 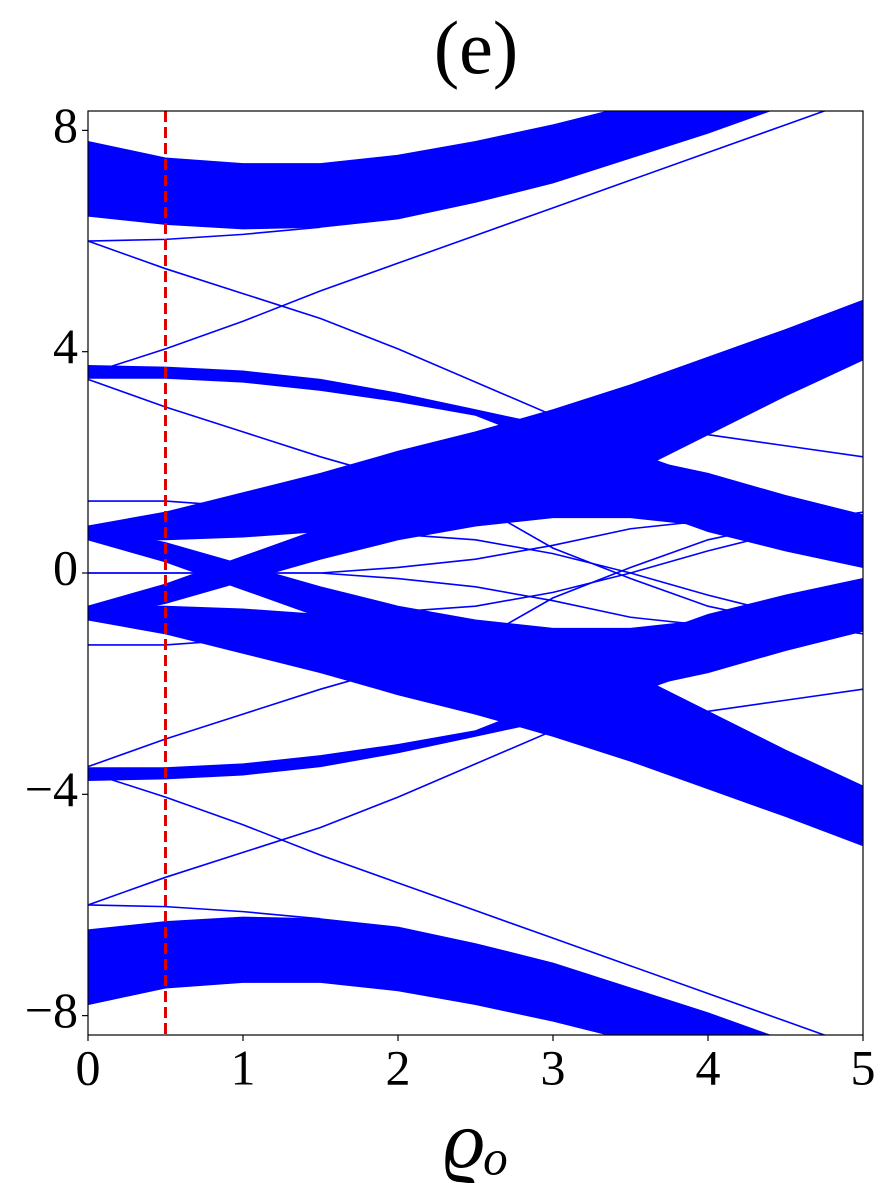 I want to click on y-tick-label: 0, so click(x=65, y=567).